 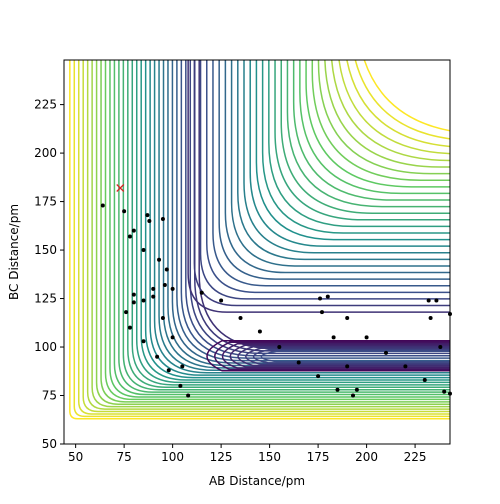 I want to click on start-marker, so click(x=120, y=188).